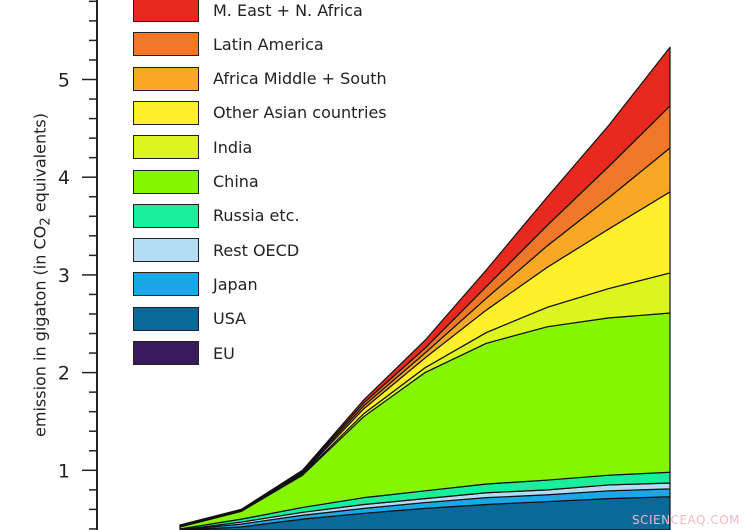 This screenshot has width=754, height=530. What do you see at coordinates (64, 178) in the screenshot?
I see `y-tick-label: 4` at bounding box center [64, 178].